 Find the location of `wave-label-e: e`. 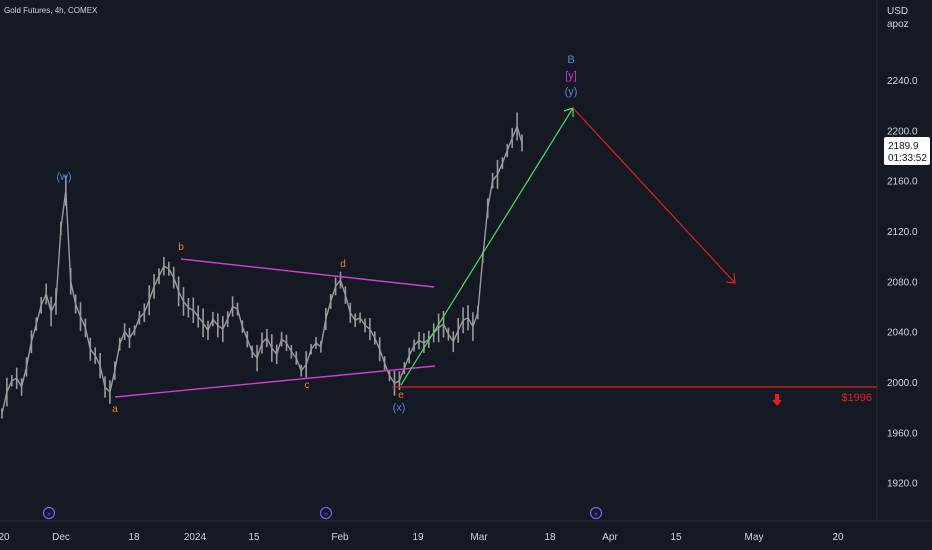

wave-label-e: e is located at coordinates (401, 395).